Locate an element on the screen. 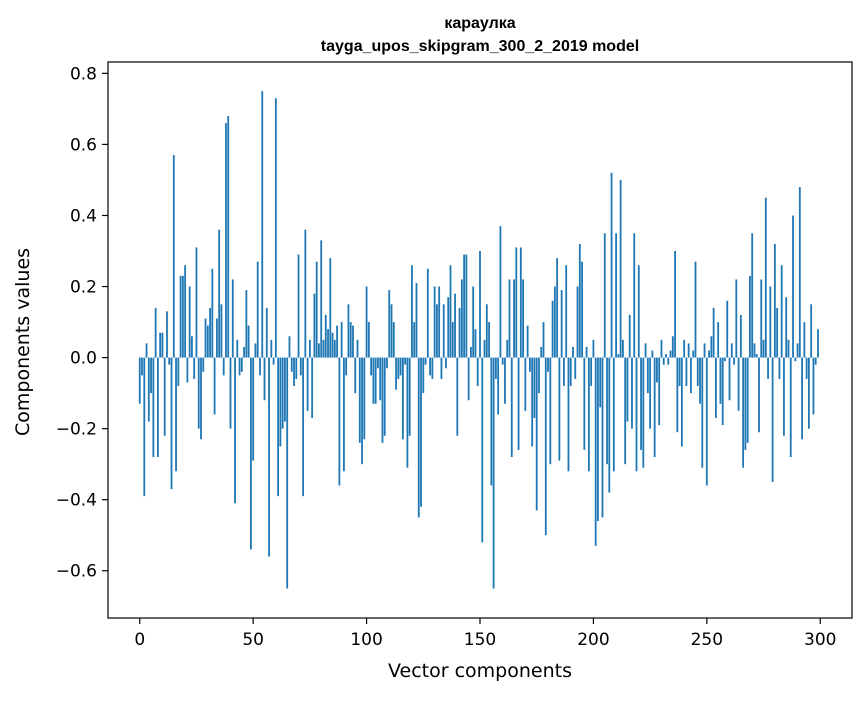  x-tick-label: 300 is located at coordinates (820, 640).